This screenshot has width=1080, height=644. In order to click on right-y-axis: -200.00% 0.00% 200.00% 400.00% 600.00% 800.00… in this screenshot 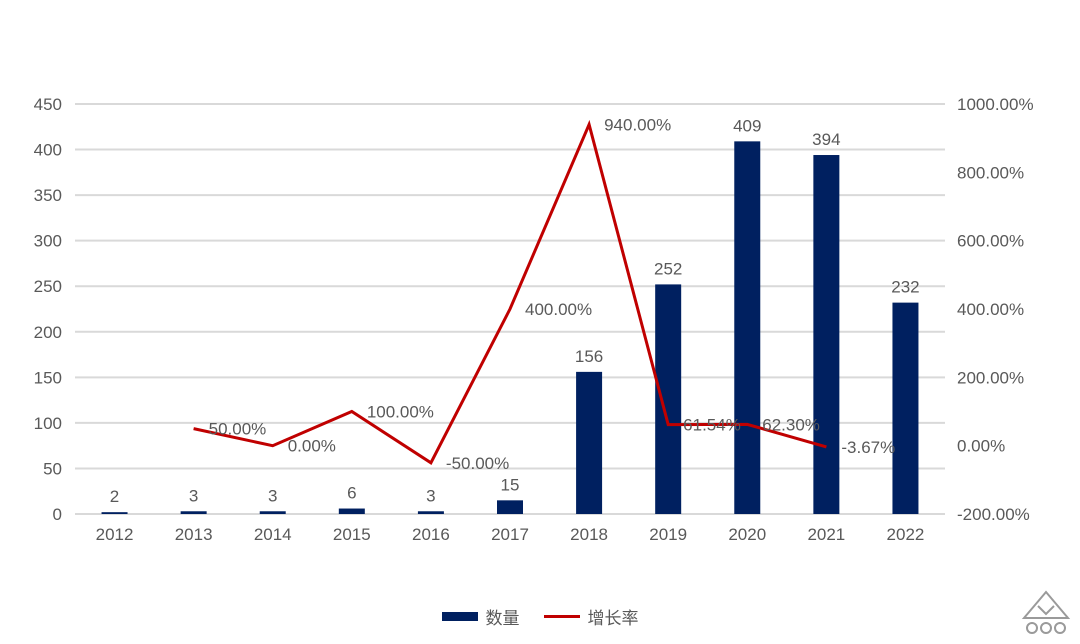, I will do `click(995, 309)`.